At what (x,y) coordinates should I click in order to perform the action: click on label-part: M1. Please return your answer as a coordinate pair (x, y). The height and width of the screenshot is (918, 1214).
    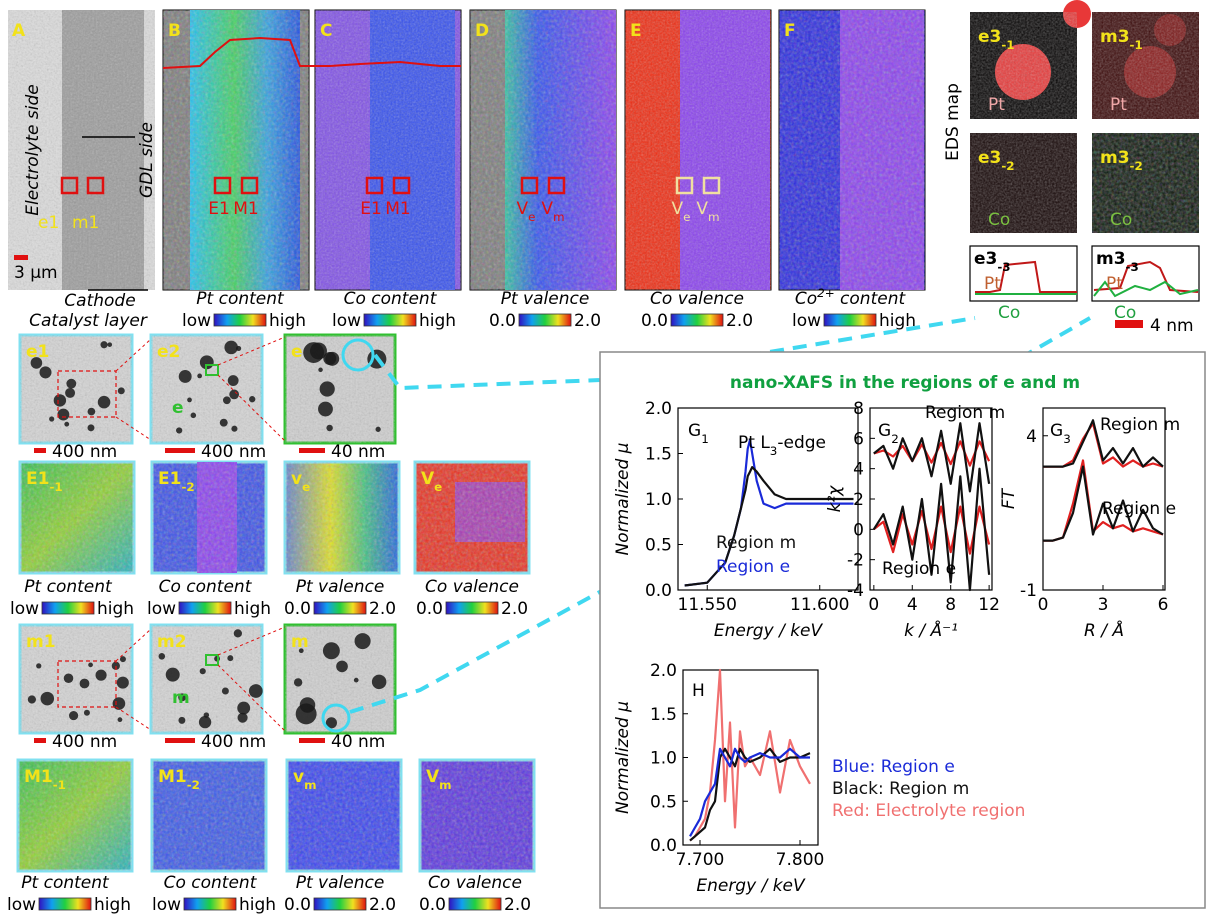
    Looking at the image, I should click on (397, 209).